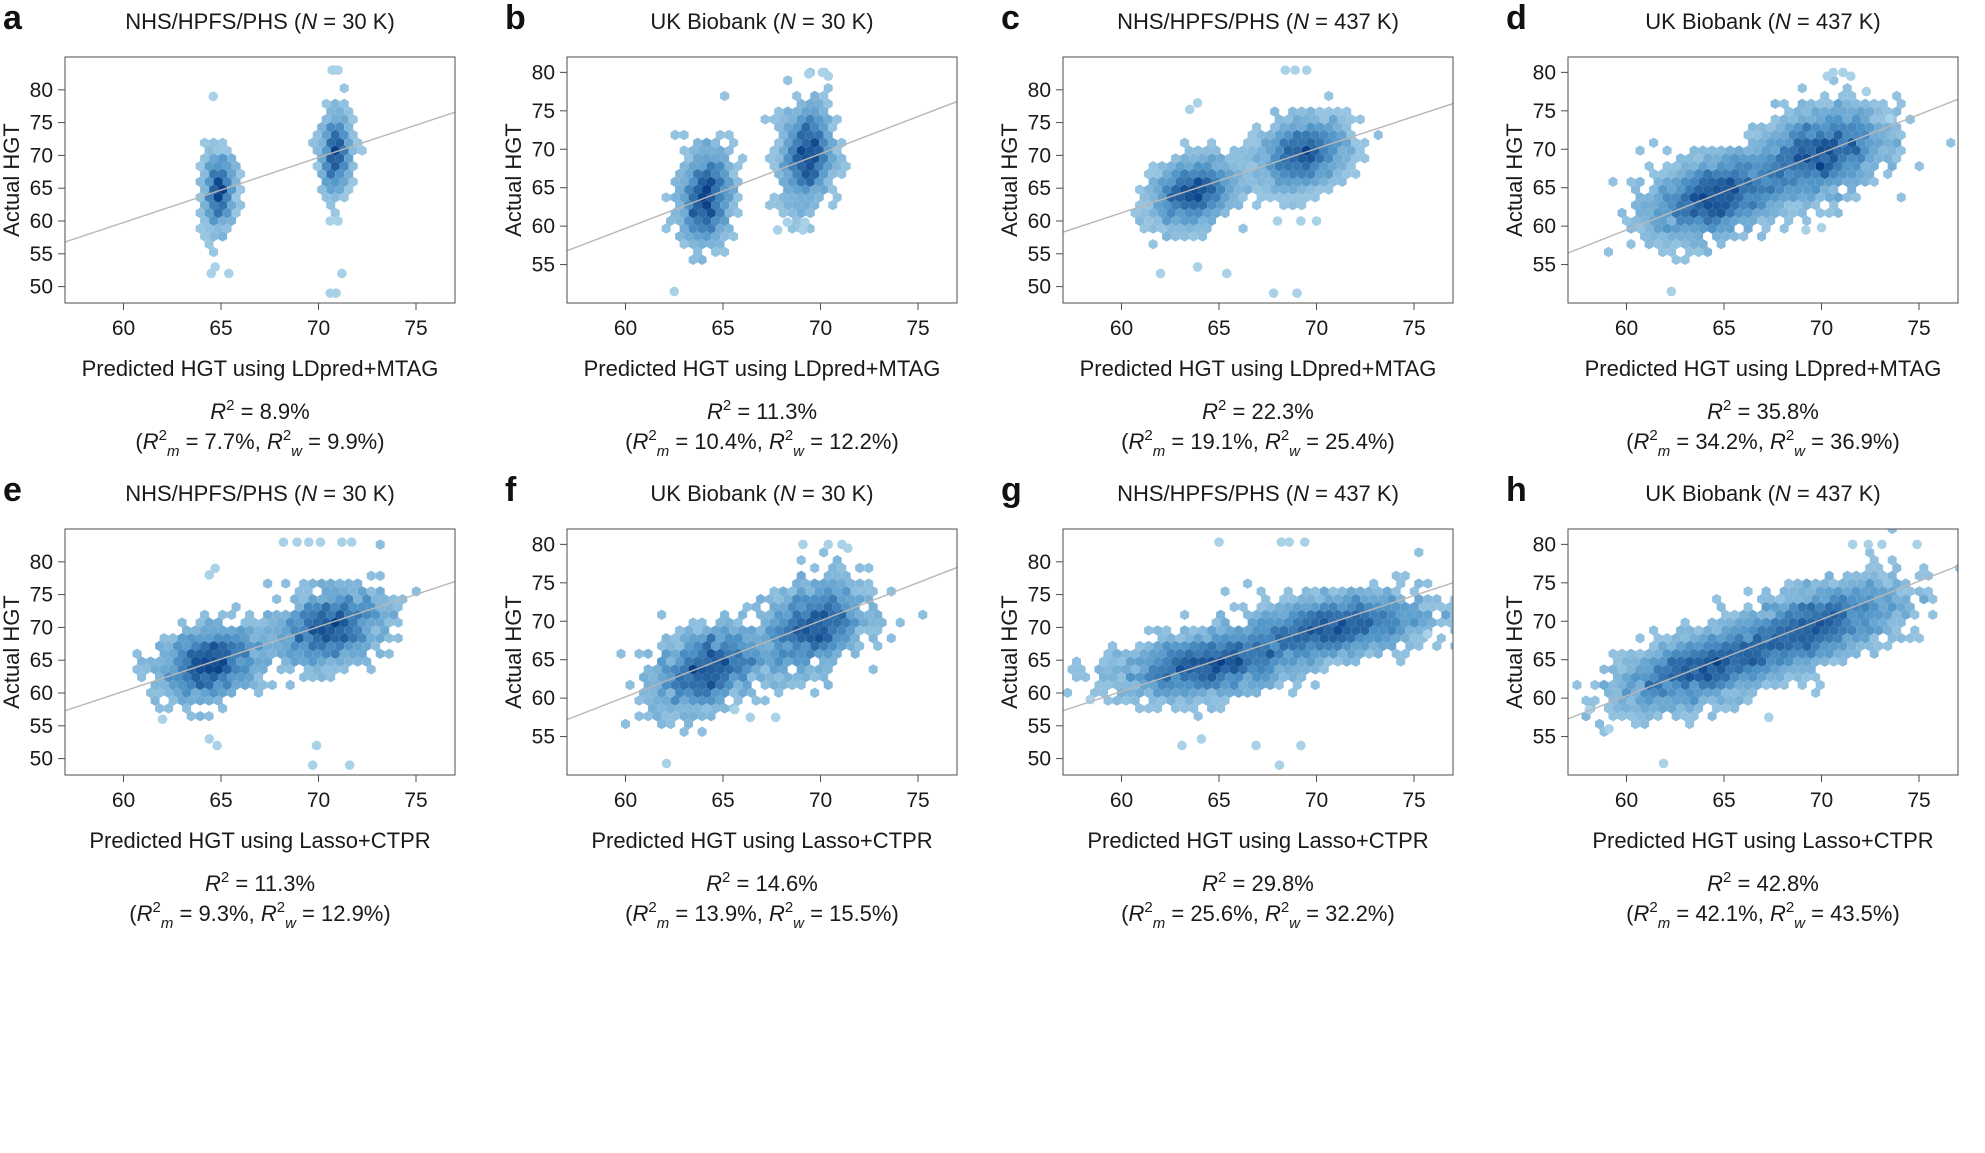 This screenshot has width=1985, height=1153. I want to click on y-tick-label: 60, so click(41, 221).